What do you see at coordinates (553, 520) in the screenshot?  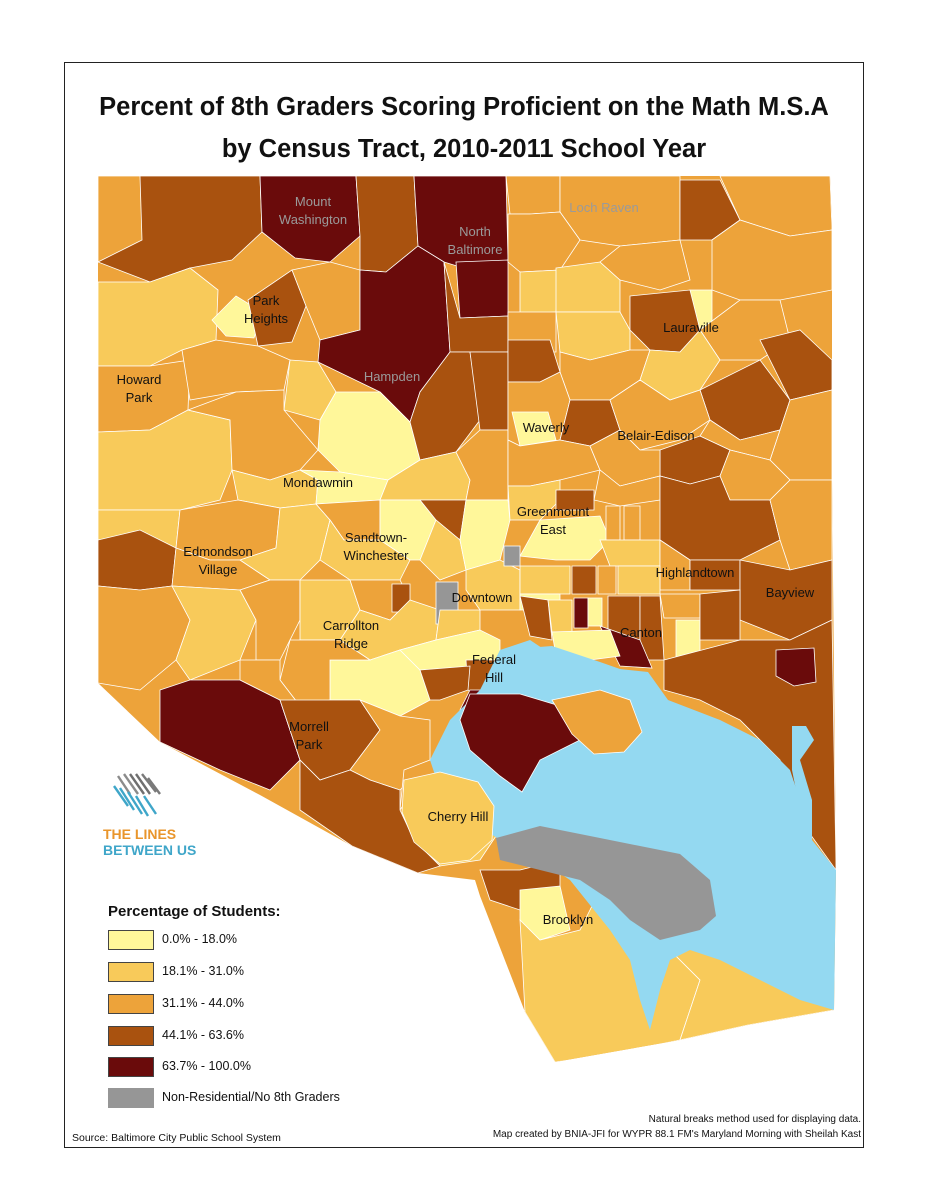 I see `neighborhood-label: Greenmount East` at bounding box center [553, 520].